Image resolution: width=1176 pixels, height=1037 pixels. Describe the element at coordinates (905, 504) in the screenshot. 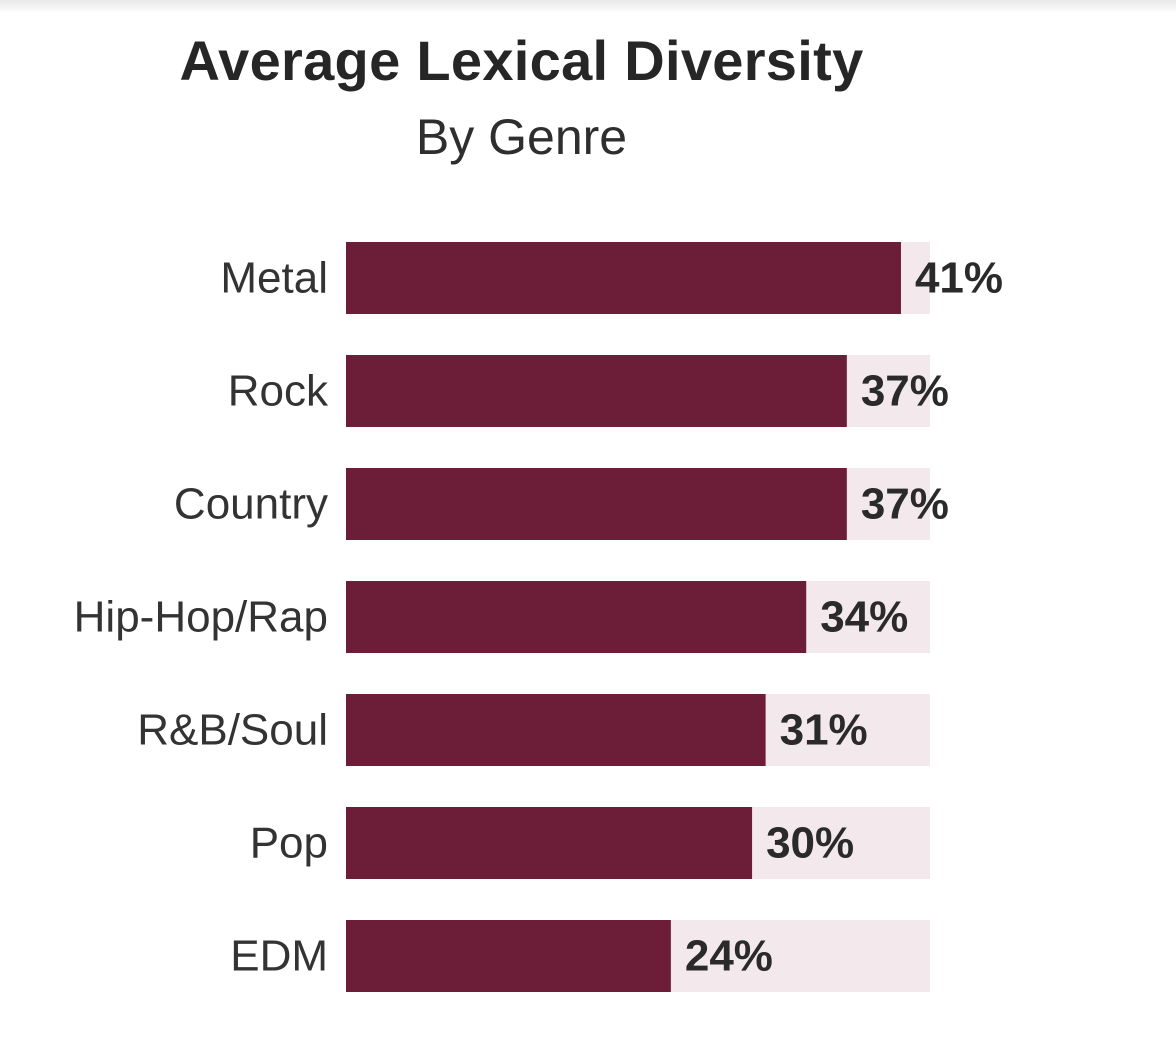

I see `value-label-country: 37%` at that location.